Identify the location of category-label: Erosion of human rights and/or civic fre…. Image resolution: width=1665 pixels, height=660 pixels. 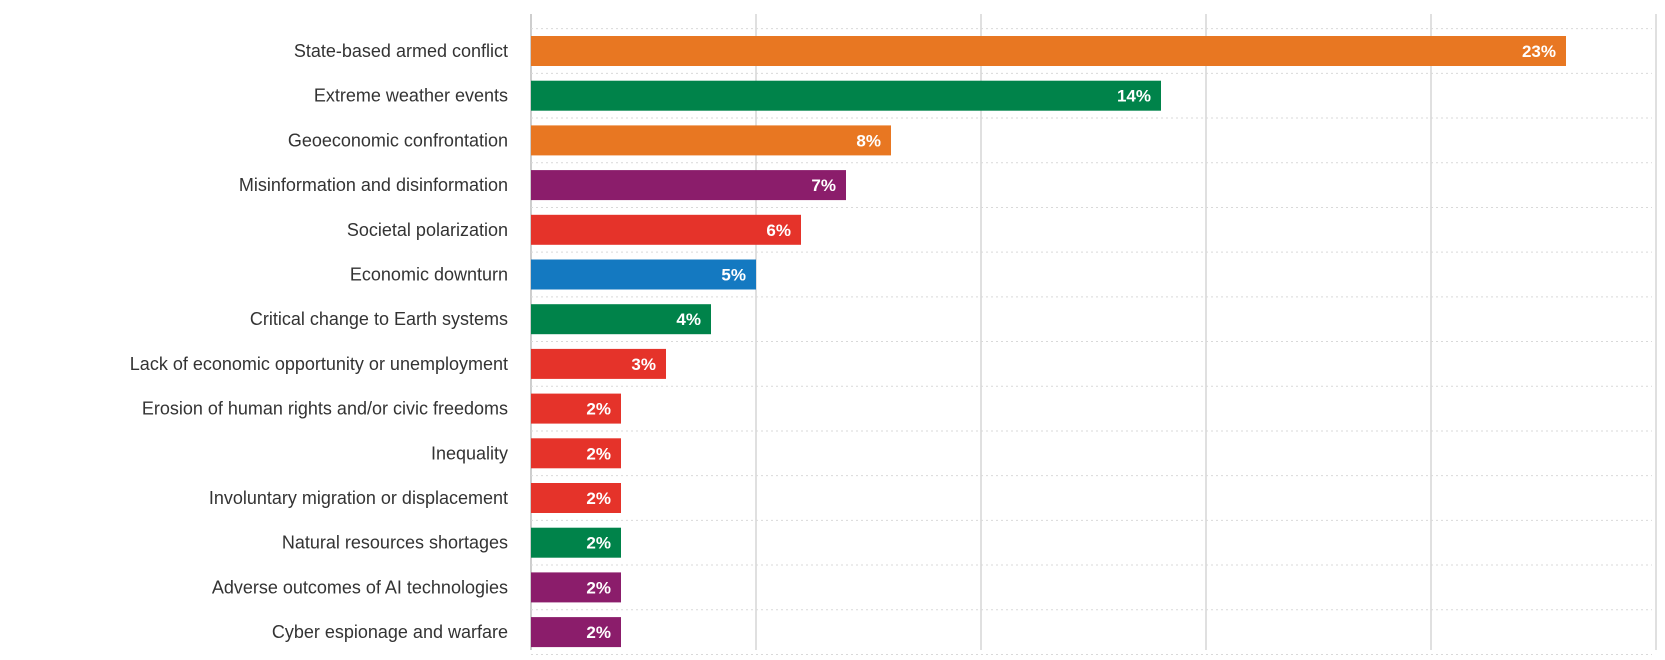
(325, 409).